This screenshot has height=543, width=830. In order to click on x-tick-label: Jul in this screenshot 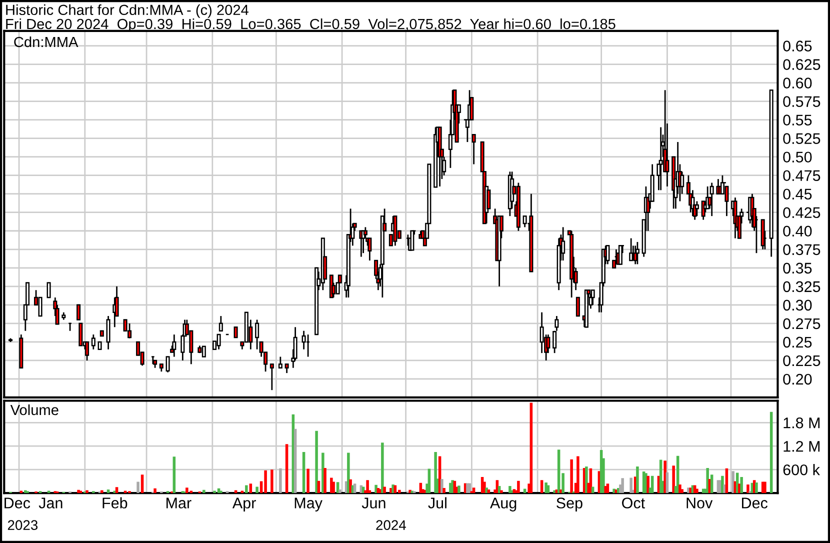, I will do `click(437, 502)`.